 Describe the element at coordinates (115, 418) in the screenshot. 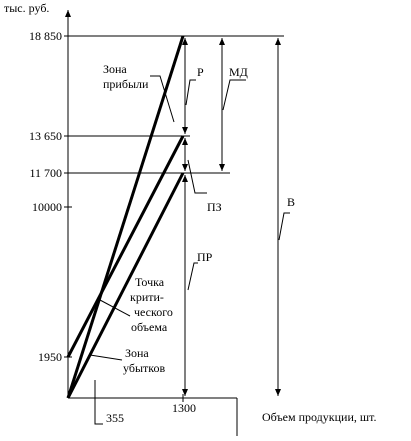

I see `x-tick-label: 355` at that location.